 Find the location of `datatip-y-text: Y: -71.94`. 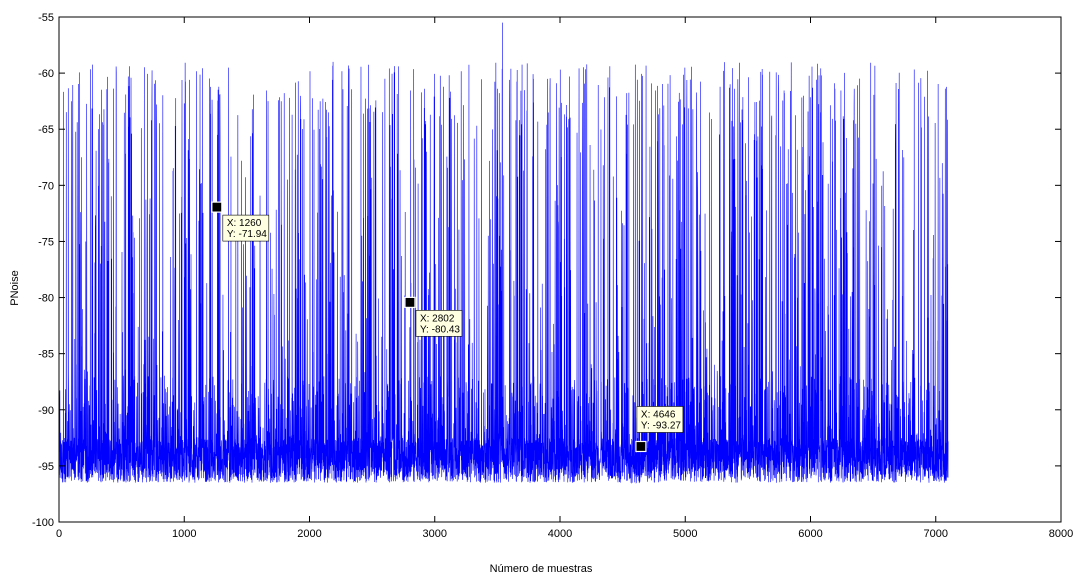

datatip-y-text: Y: -71.94 is located at coordinates (247, 234).